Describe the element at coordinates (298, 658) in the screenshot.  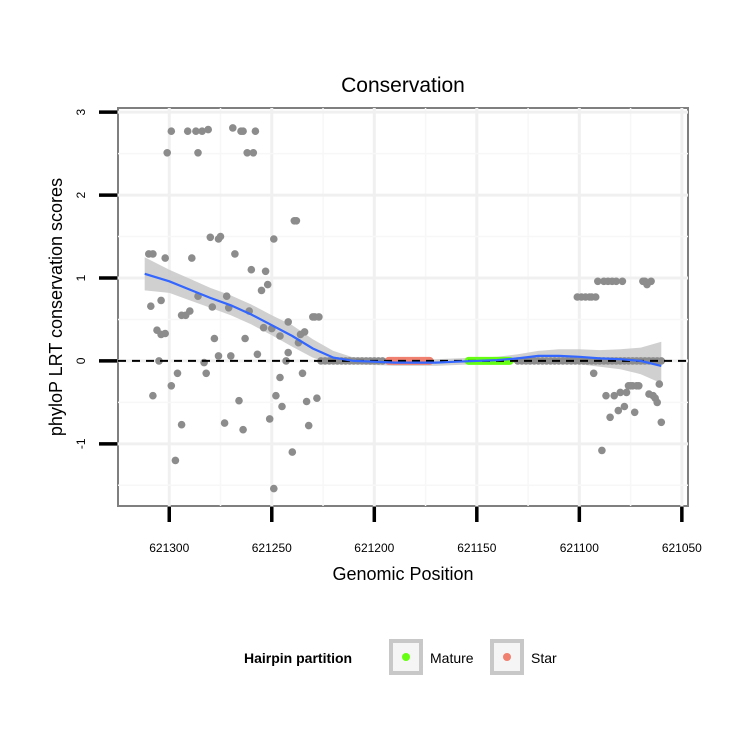
I see `legend-title: Hairpin partition` at that location.